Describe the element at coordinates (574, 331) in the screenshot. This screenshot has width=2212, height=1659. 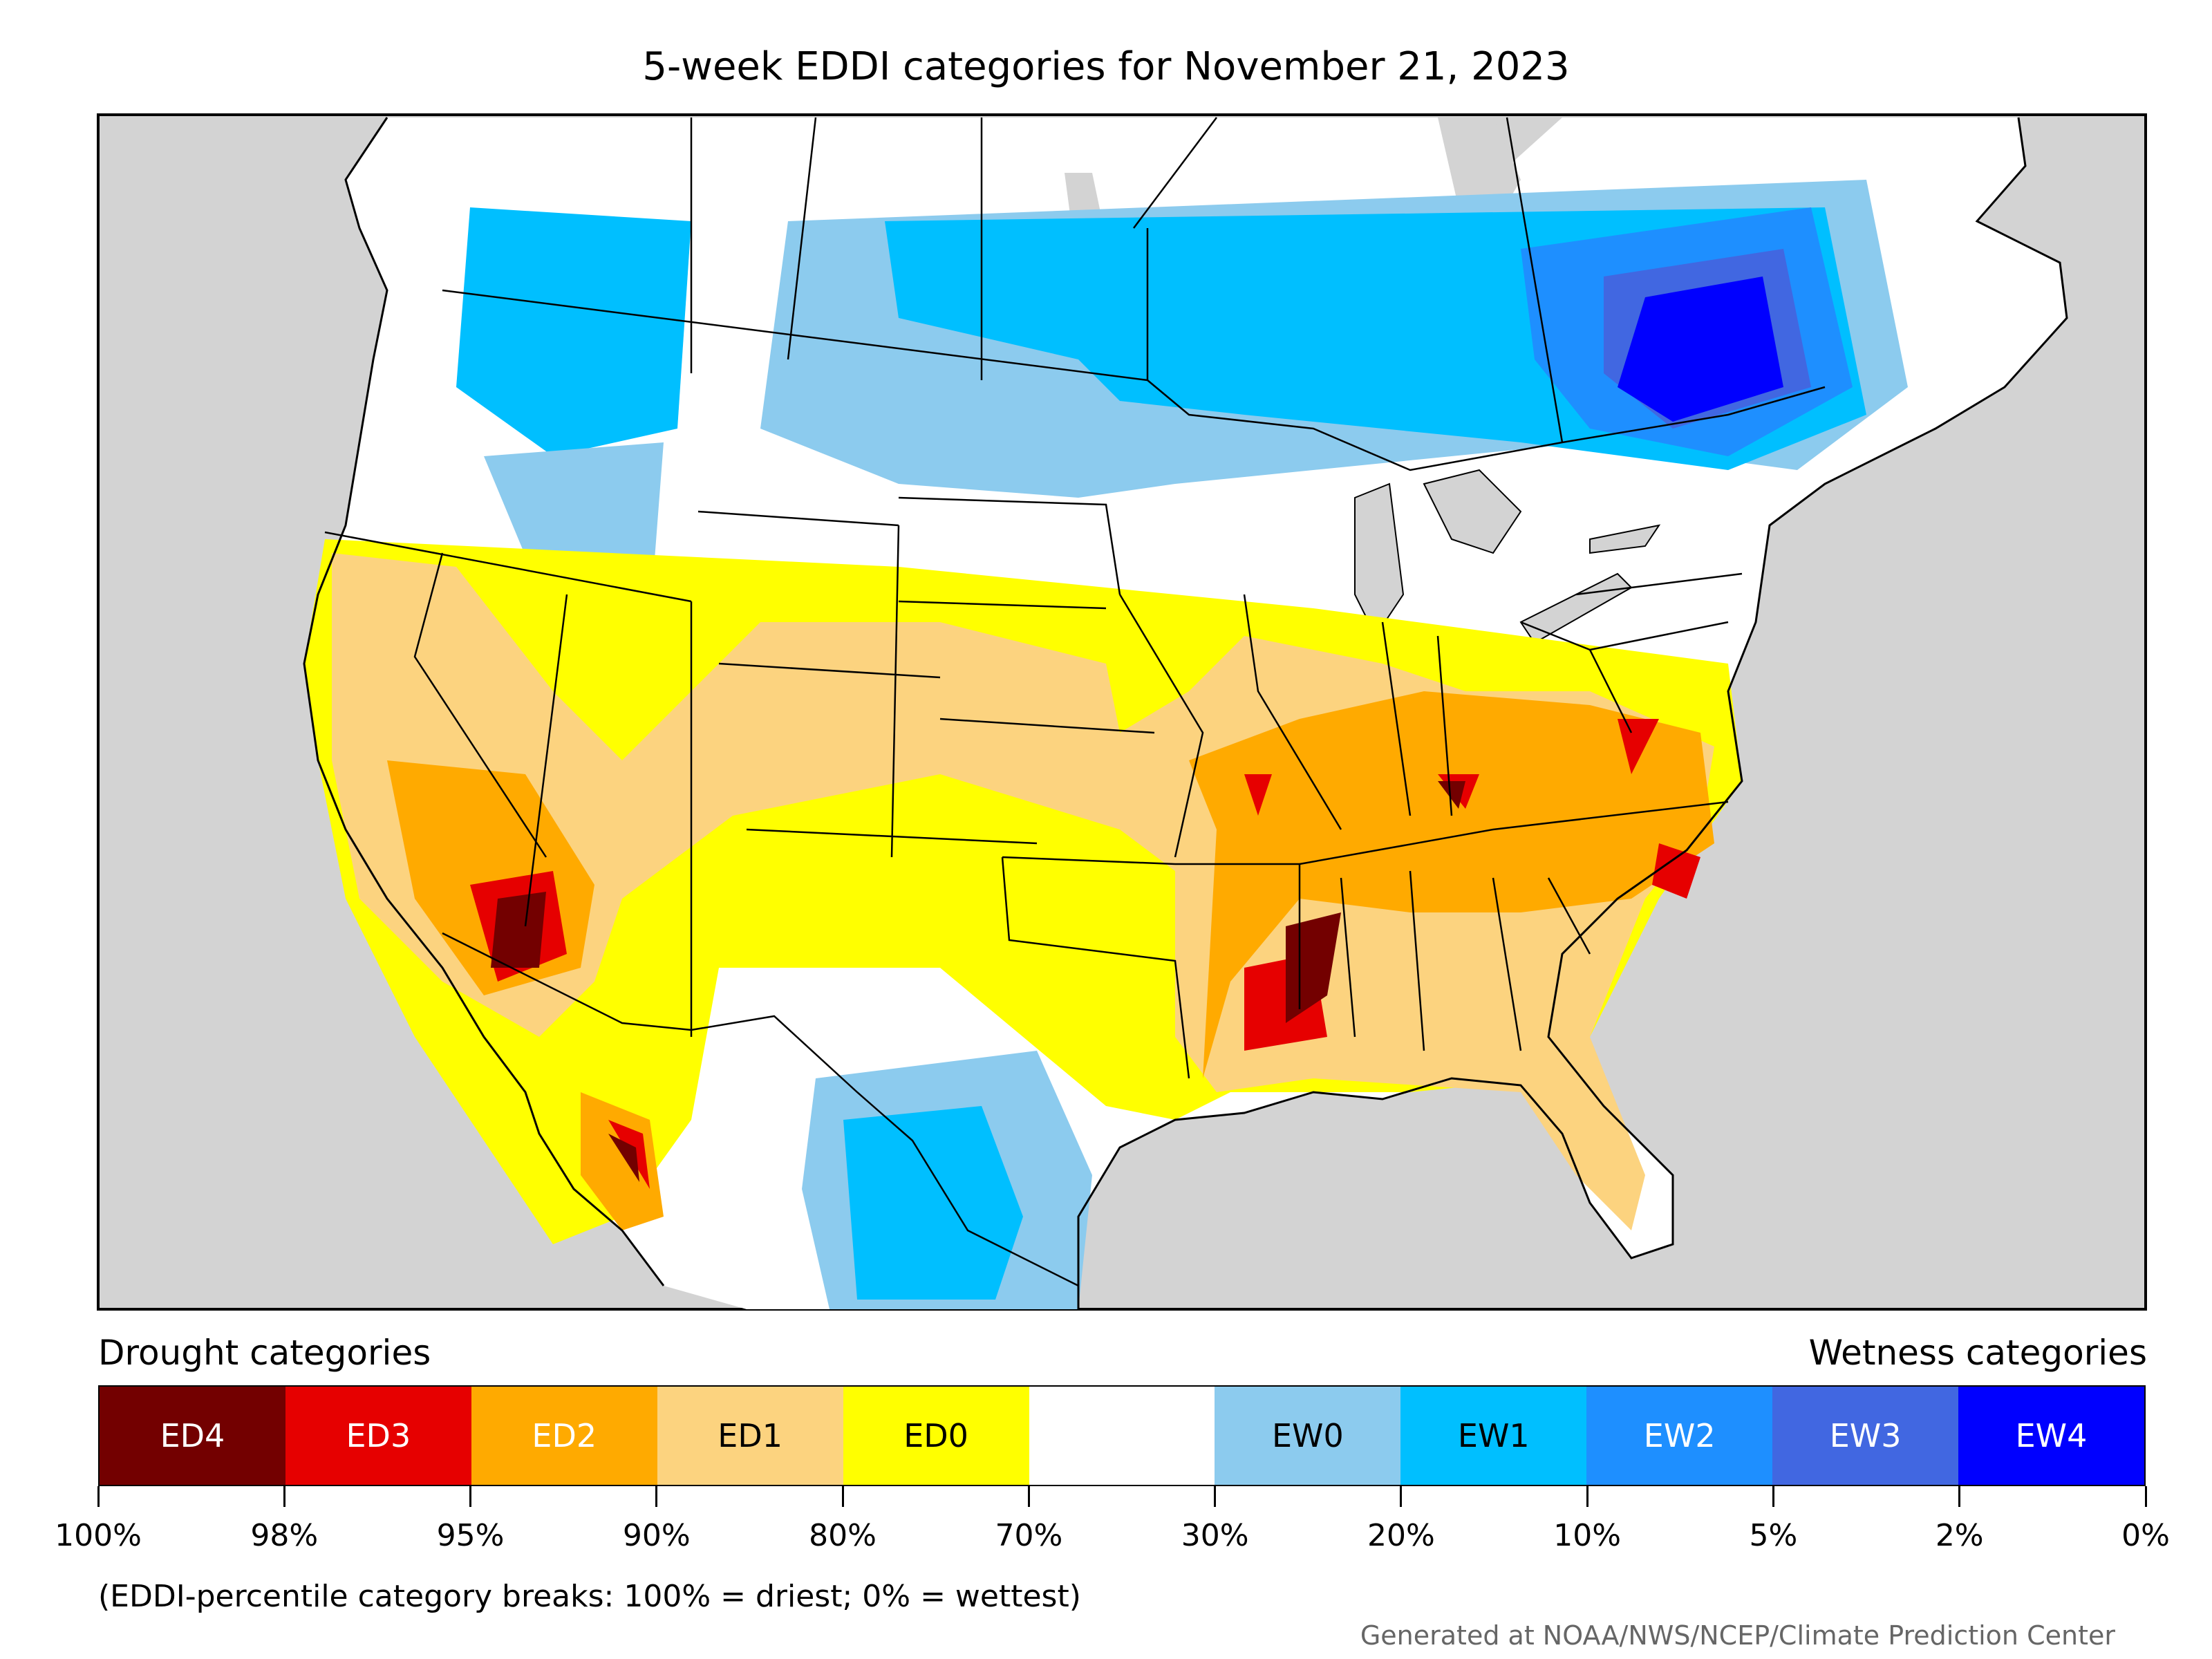
I see `ew1-region-west` at that location.